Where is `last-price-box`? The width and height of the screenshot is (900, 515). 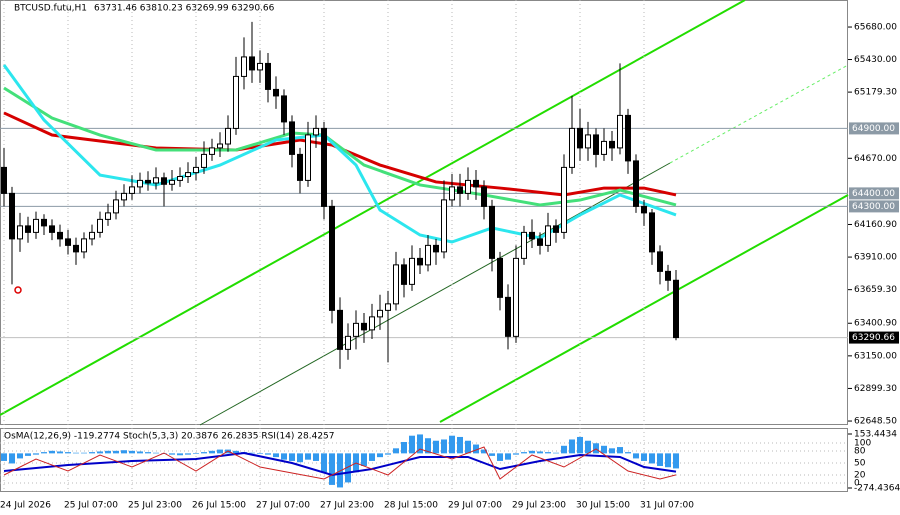
last-price-box is located at coordinates (874, 337).